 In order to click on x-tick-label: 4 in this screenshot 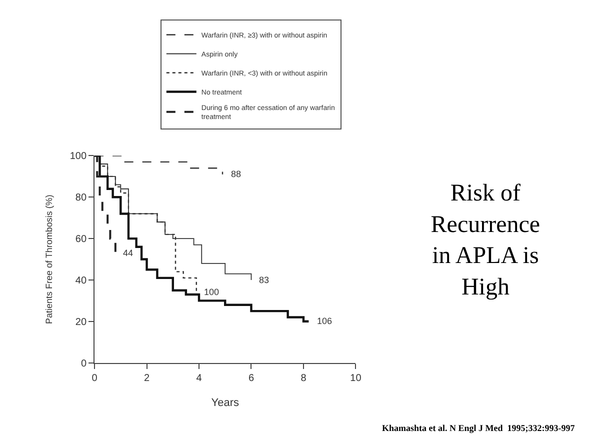, I will do `click(199, 378)`.